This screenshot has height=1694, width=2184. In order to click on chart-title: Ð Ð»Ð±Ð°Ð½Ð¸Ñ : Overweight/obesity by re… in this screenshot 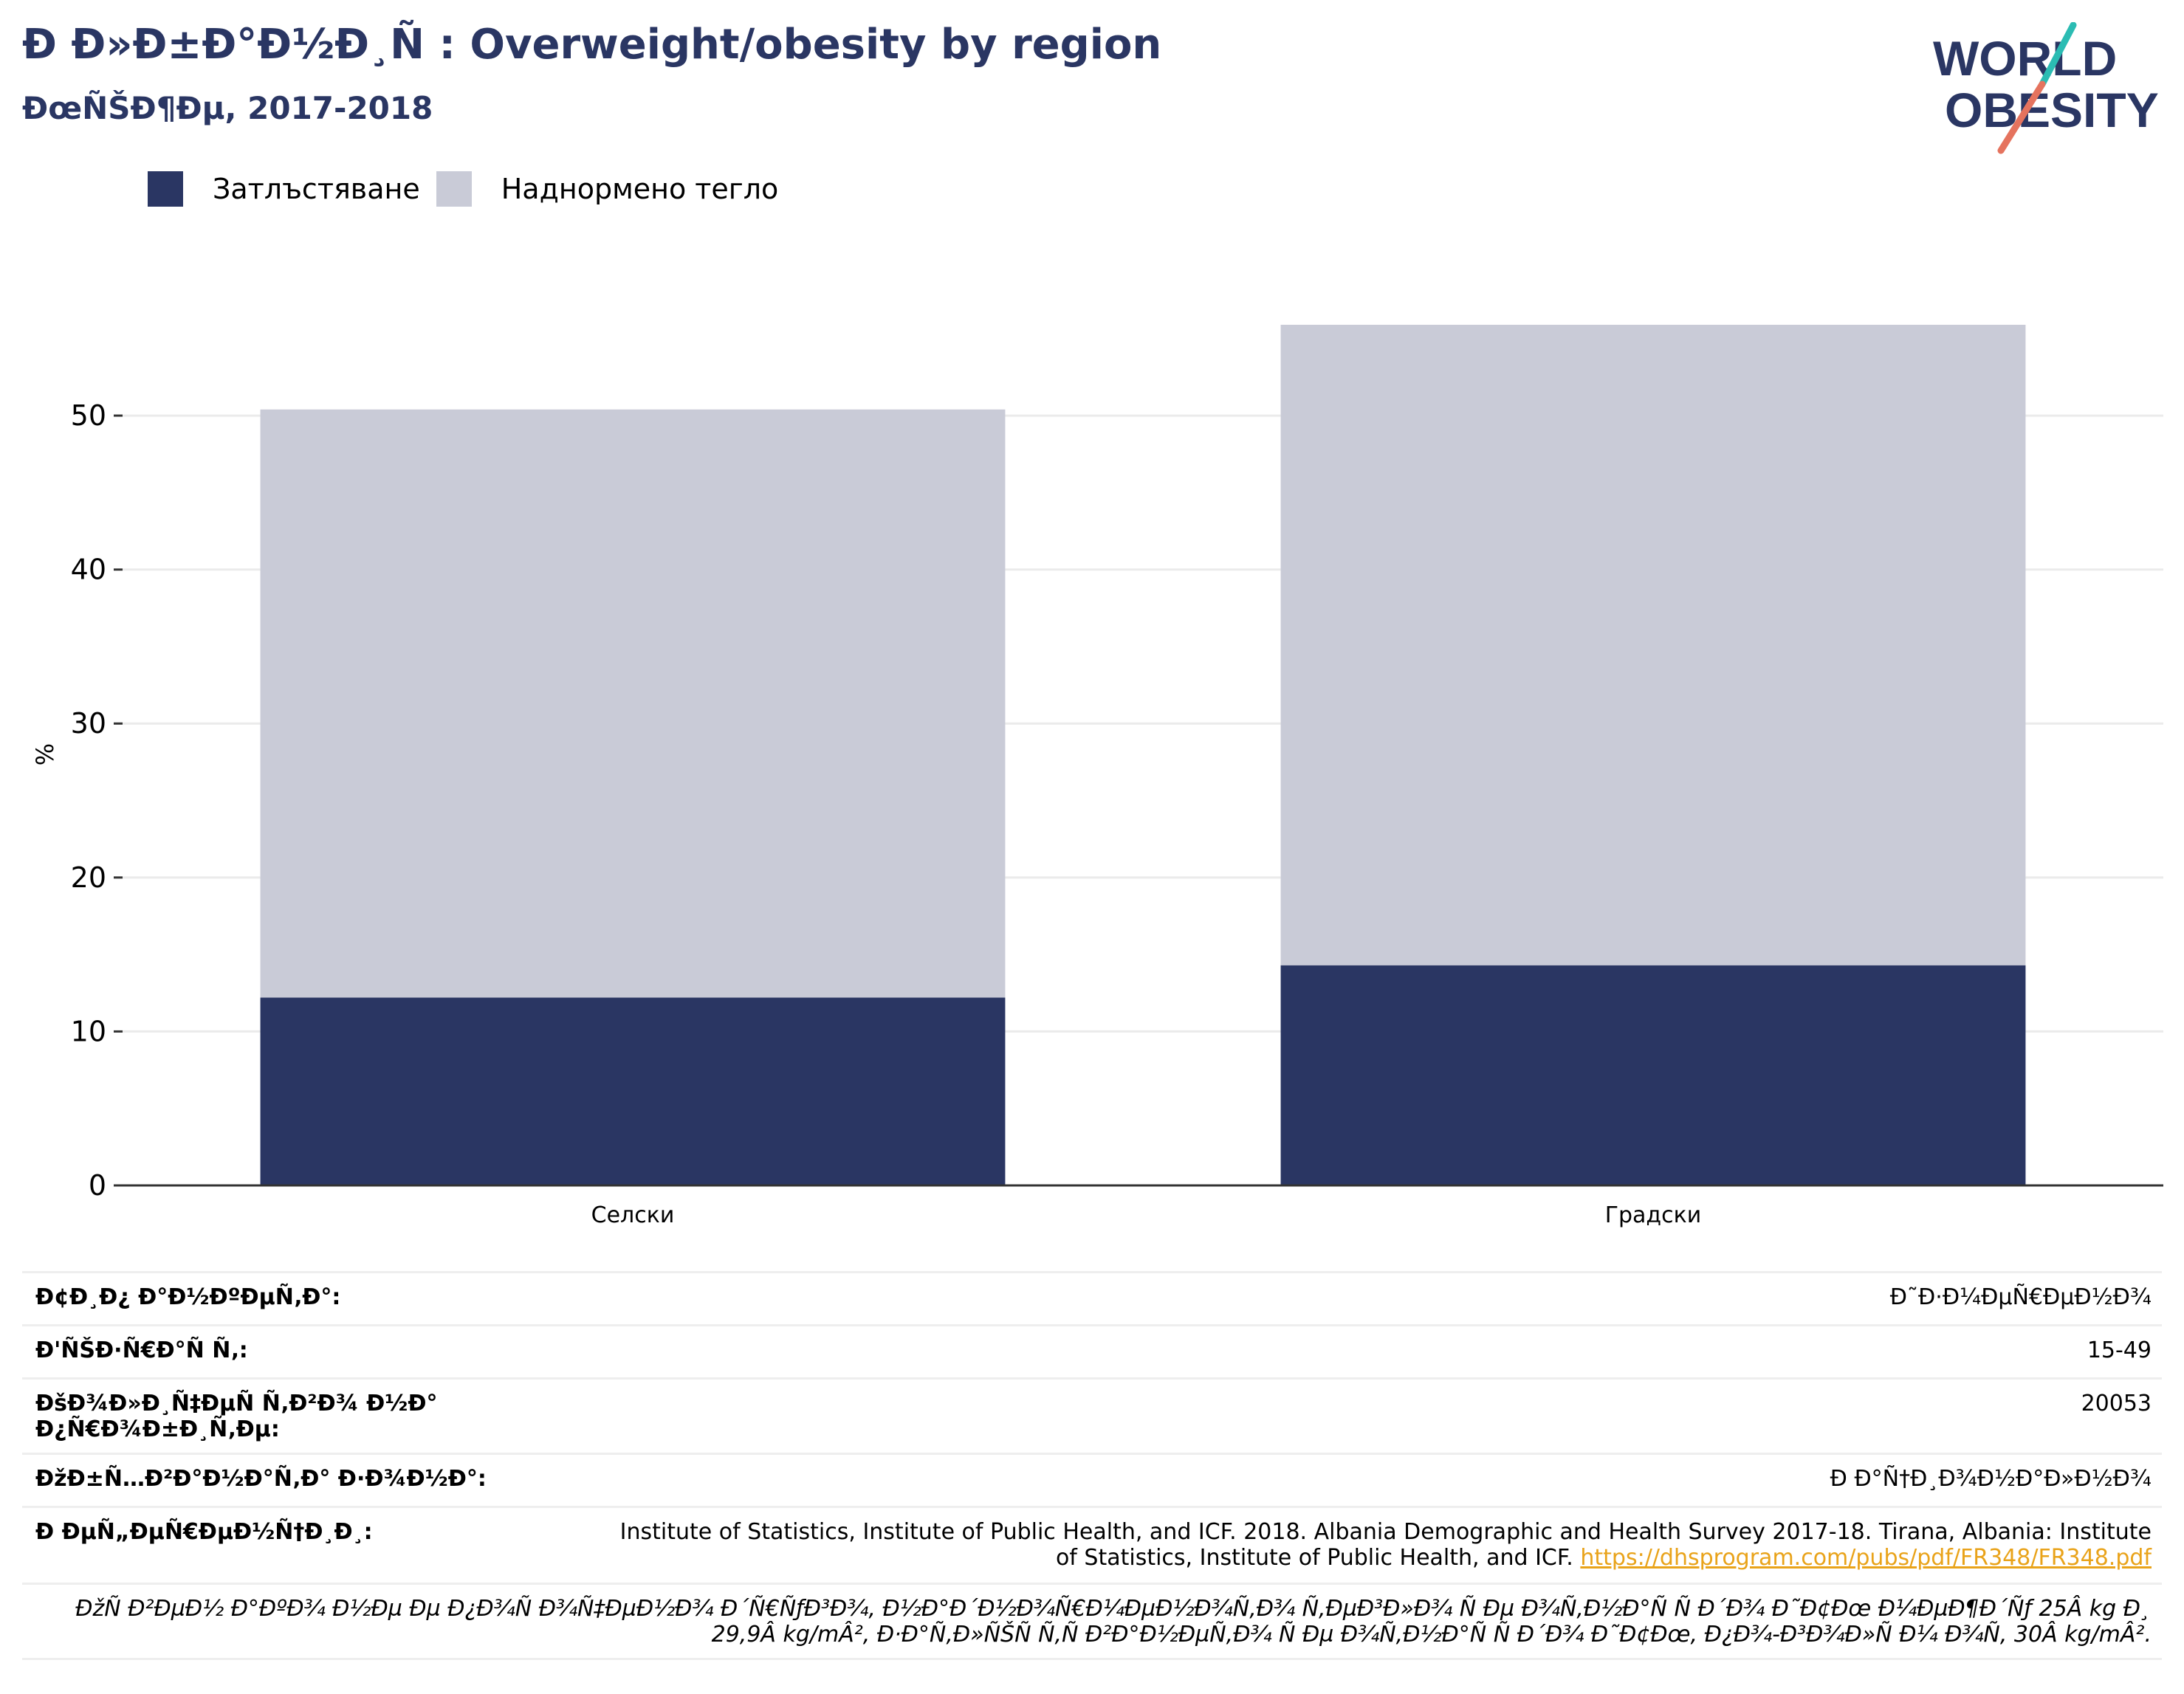, I will do `click(592, 45)`.